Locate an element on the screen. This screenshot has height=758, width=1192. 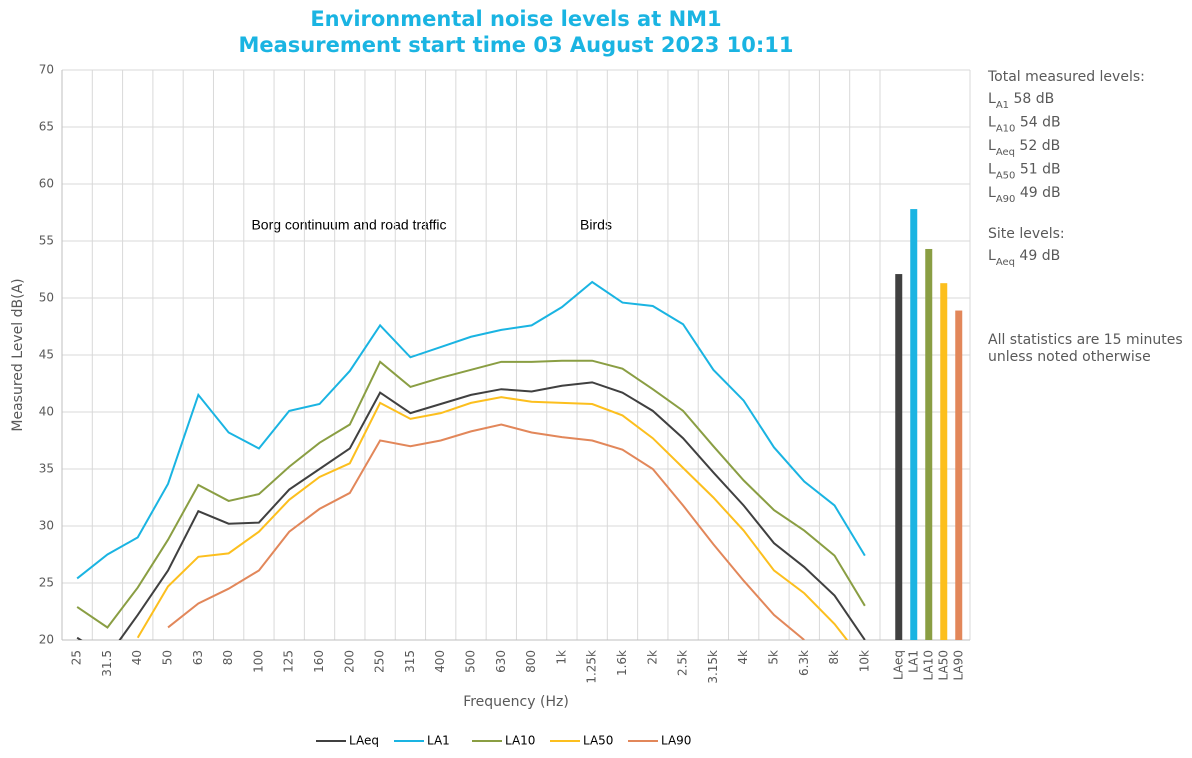
x-tick-label: 63 is located at coordinates (198, 657).